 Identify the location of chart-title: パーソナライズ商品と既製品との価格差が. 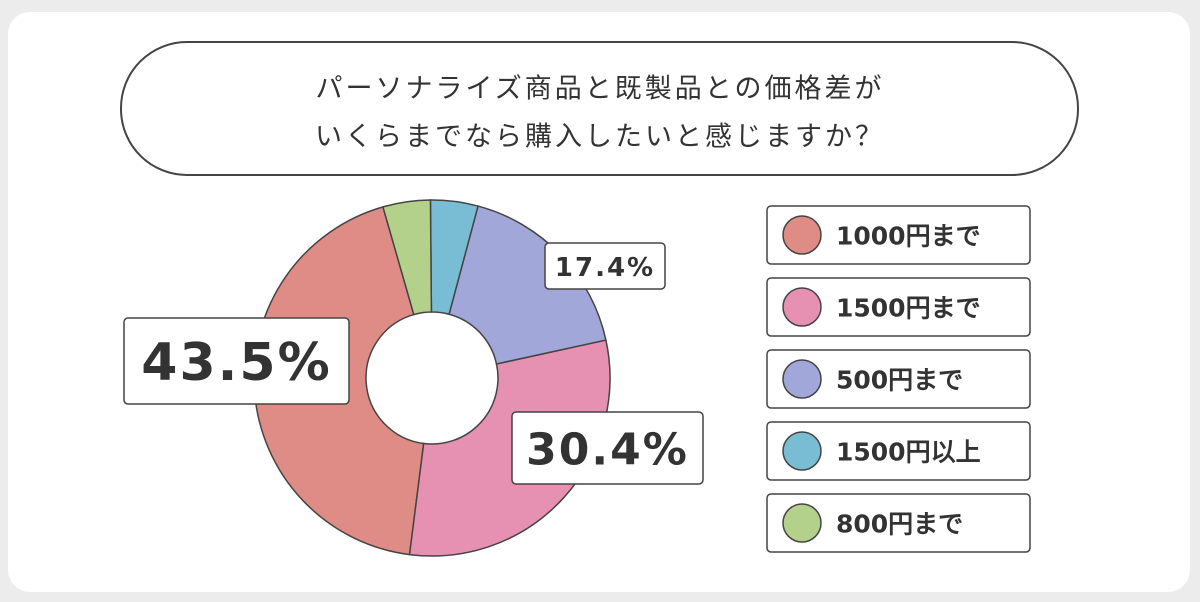
(600, 89).